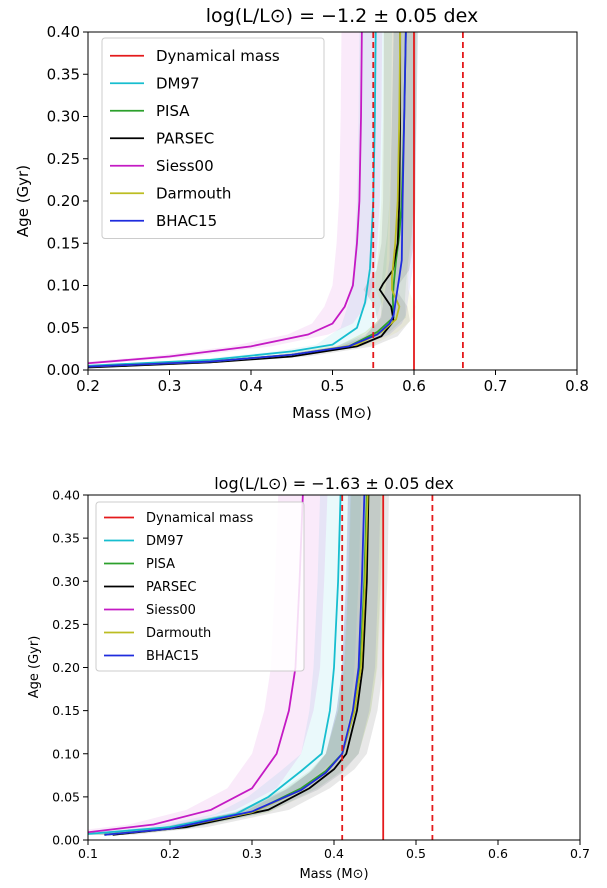  What do you see at coordinates (577, 386) in the screenshot?
I see `x-tick-label: 0.8` at bounding box center [577, 386].